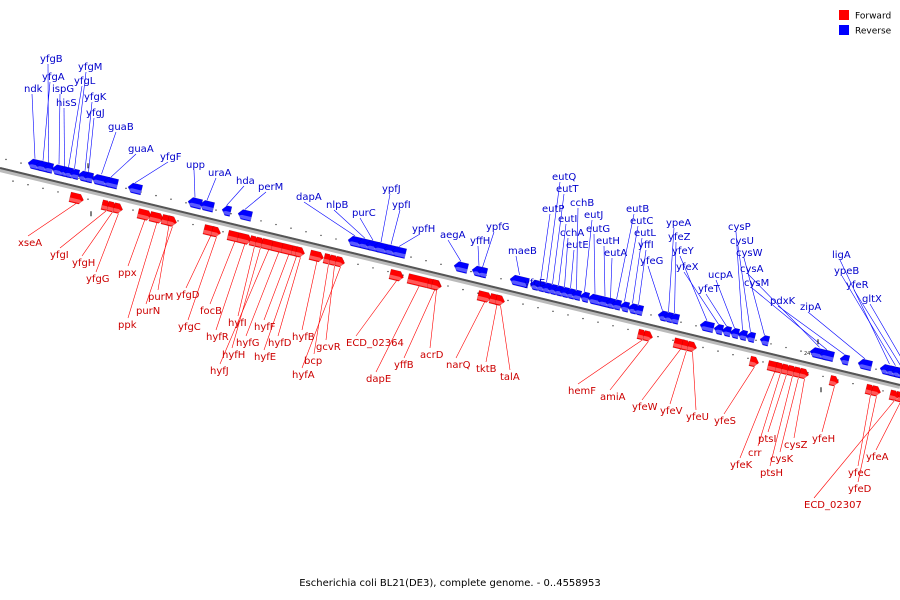 The image size is (900, 600). I want to click on gene-label-acrd: acrD, so click(432, 355).